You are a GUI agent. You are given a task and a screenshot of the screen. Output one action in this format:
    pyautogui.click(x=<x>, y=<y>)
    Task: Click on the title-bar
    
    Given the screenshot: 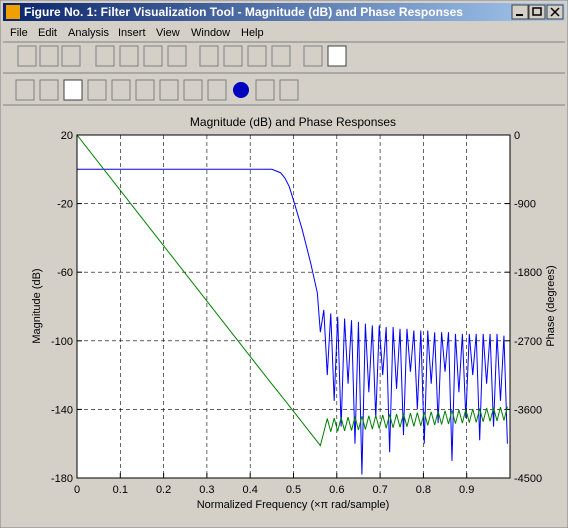 What is the action you would take?
    pyautogui.click(x=284, y=12)
    